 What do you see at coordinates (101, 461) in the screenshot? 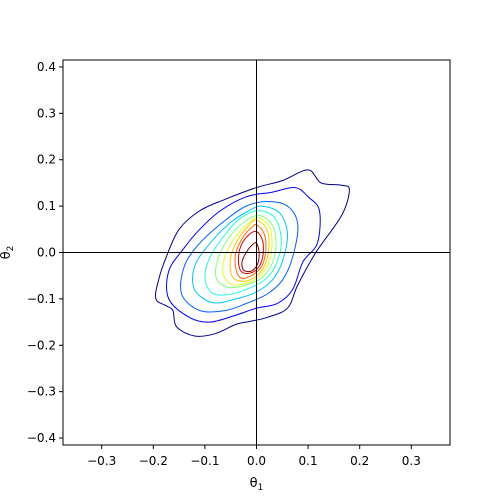
I see `x-tick-label: −0.3` at bounding box center [101, 461].